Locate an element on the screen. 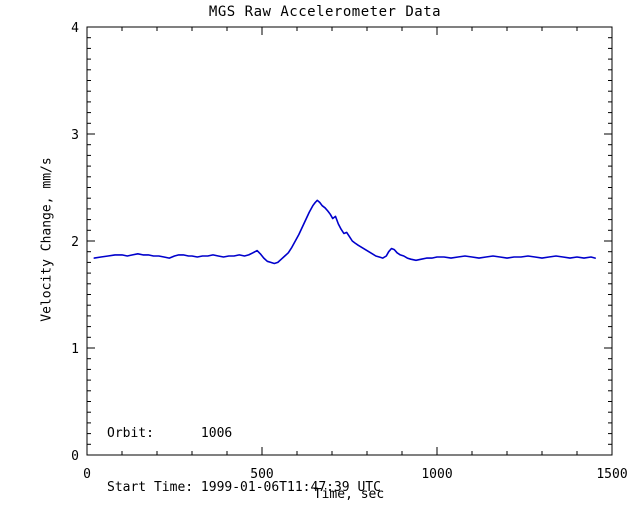 The image size is (640, 512). x-tick-label: 0 is located at coordinates (87, 474).